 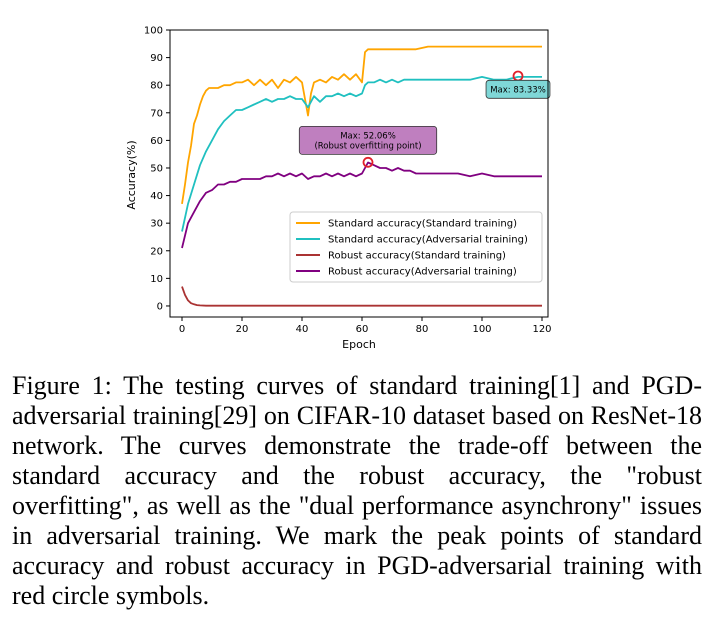 I want to click on annotation-1: Max: 83.33%, so click(x=518, y=89).